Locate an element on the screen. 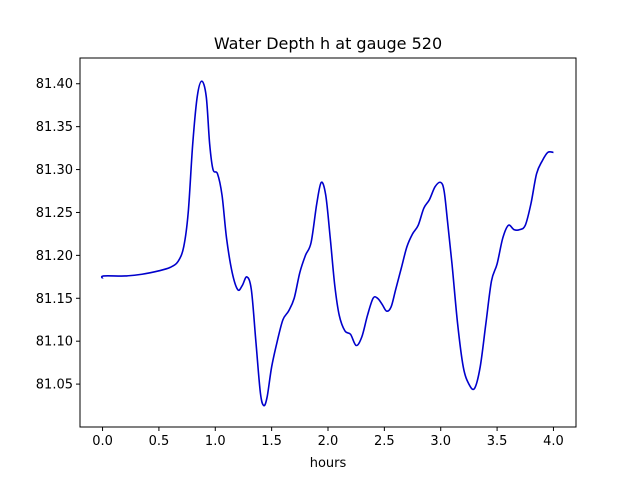 This screenshot has width=640, height=480. x-axis-label: hours is located at coordinates (328, 463).